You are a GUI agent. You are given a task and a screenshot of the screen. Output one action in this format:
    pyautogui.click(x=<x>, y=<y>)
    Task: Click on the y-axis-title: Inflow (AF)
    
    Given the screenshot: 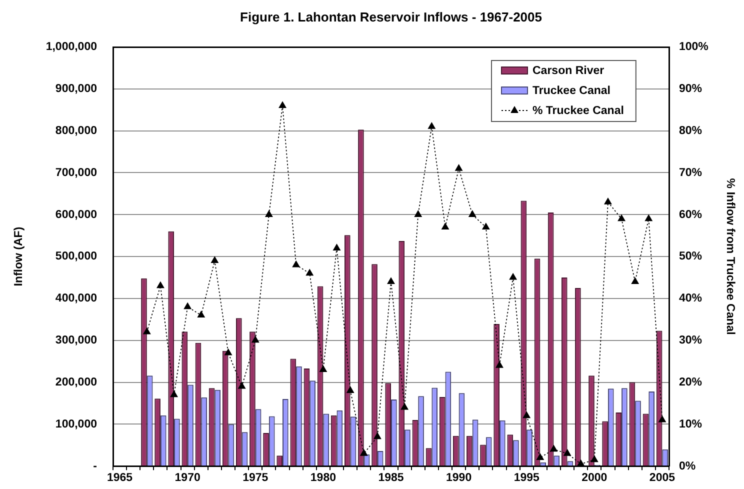 What is the action you would take?
    pyautogui.click(x=19, y=256)
    